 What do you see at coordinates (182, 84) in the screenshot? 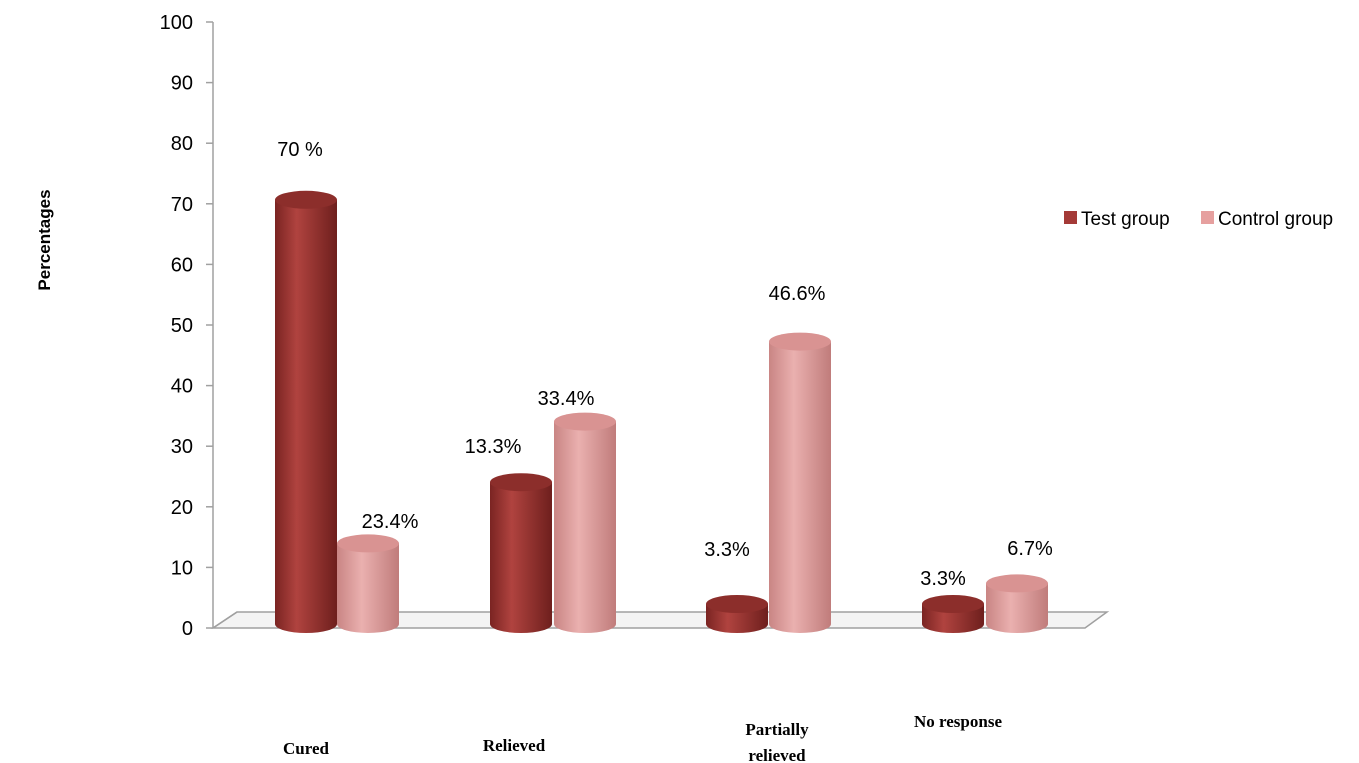
I see `y-tick-label: 90` at bounding box center [182, 84].